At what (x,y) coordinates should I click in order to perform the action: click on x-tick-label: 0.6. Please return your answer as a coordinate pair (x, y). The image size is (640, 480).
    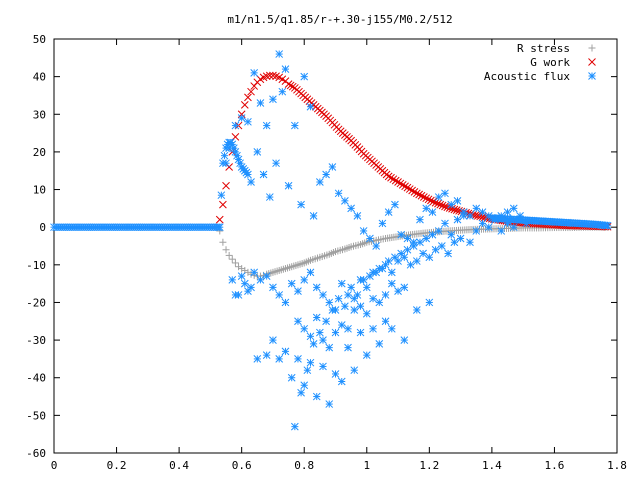
    Looking at the image, I should click on (242, 465).